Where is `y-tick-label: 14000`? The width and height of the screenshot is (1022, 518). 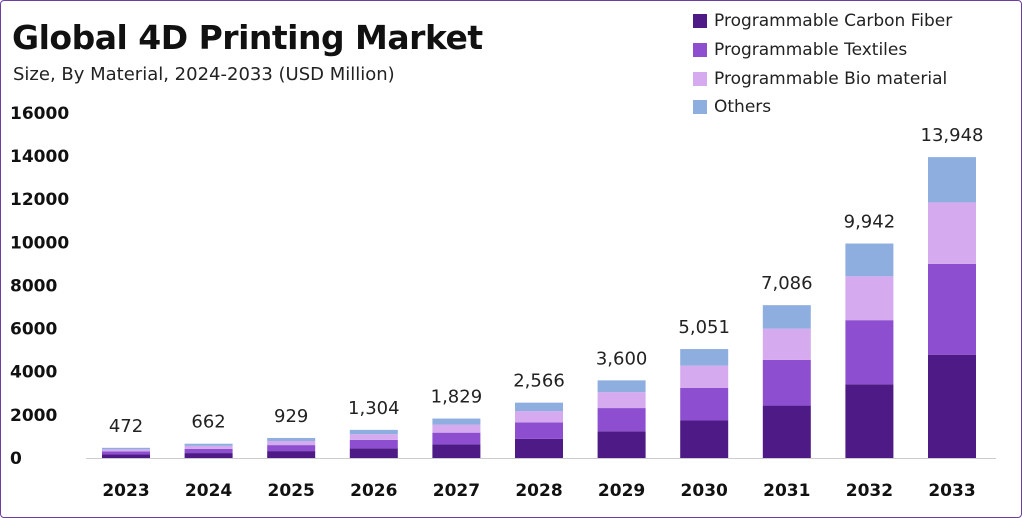 y-tick-label: 14000 is located at coordinates (39, 157).